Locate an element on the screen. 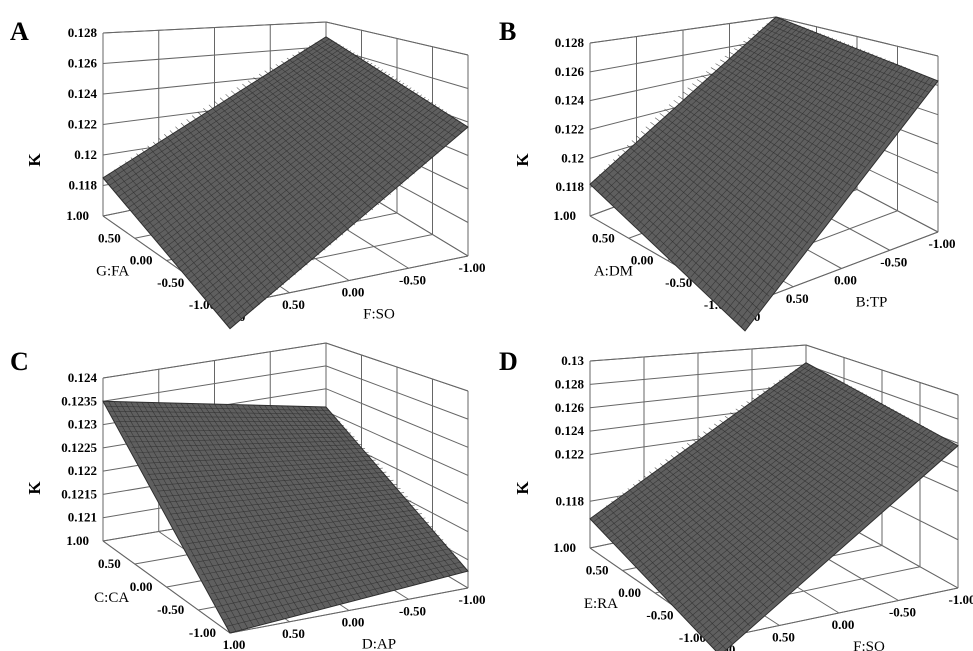 The width and height of the screenshot is (973, 651). response-surface is located at coordinates (285, 517).